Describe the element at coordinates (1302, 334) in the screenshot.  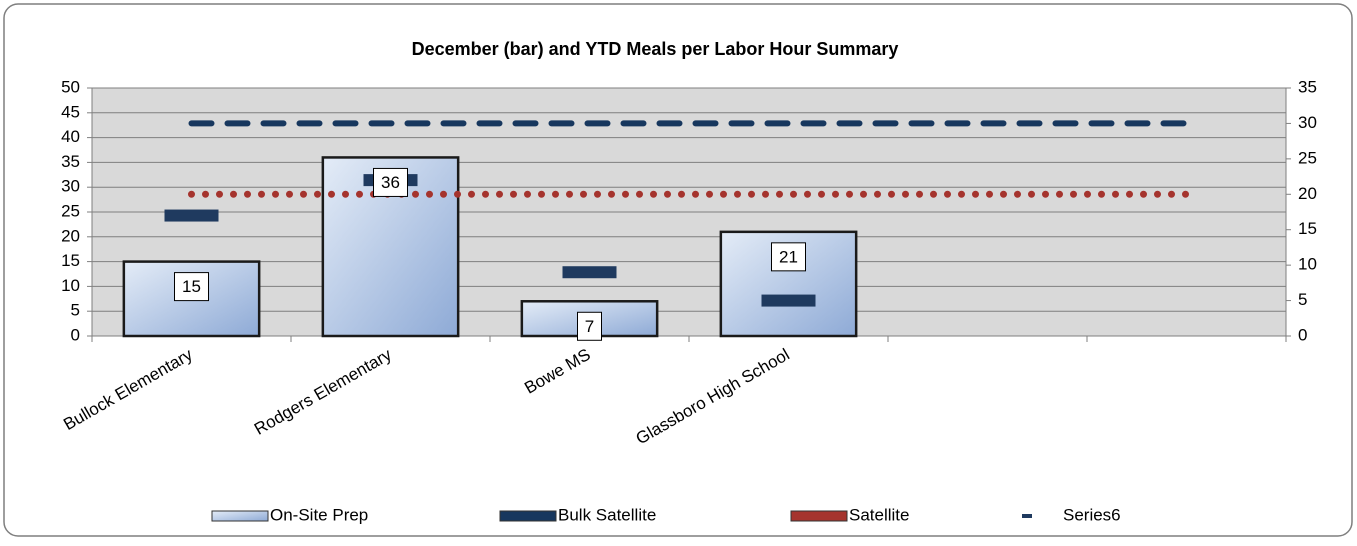
I see `y2-tick-label: 0` at that location.